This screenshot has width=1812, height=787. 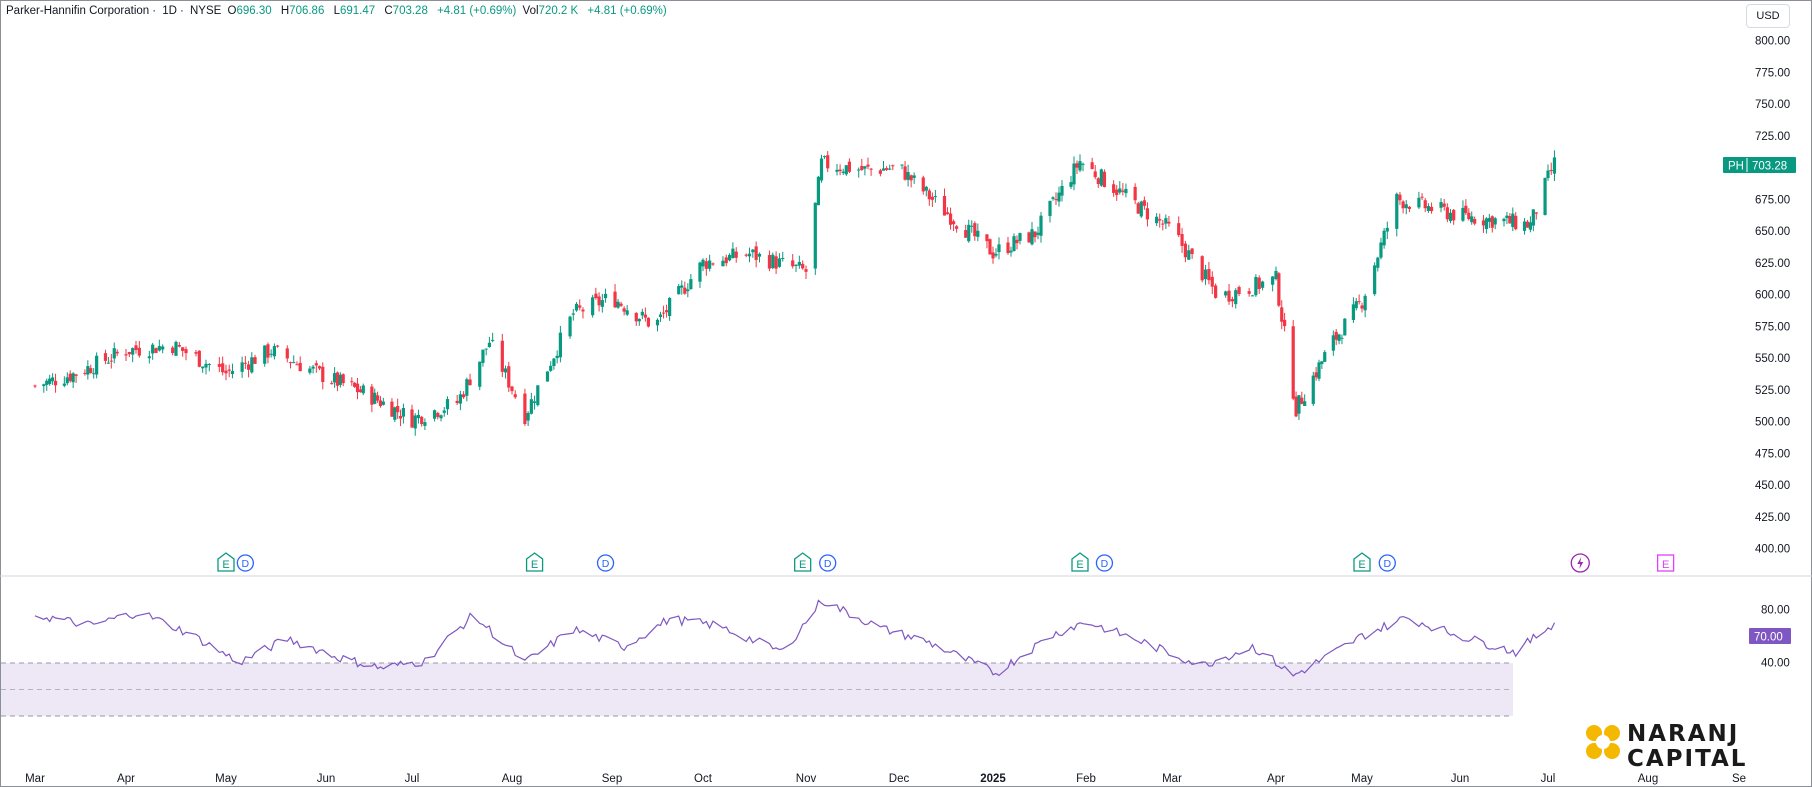 I want to click on currency-button: USD, so click(x=1768, y=16).